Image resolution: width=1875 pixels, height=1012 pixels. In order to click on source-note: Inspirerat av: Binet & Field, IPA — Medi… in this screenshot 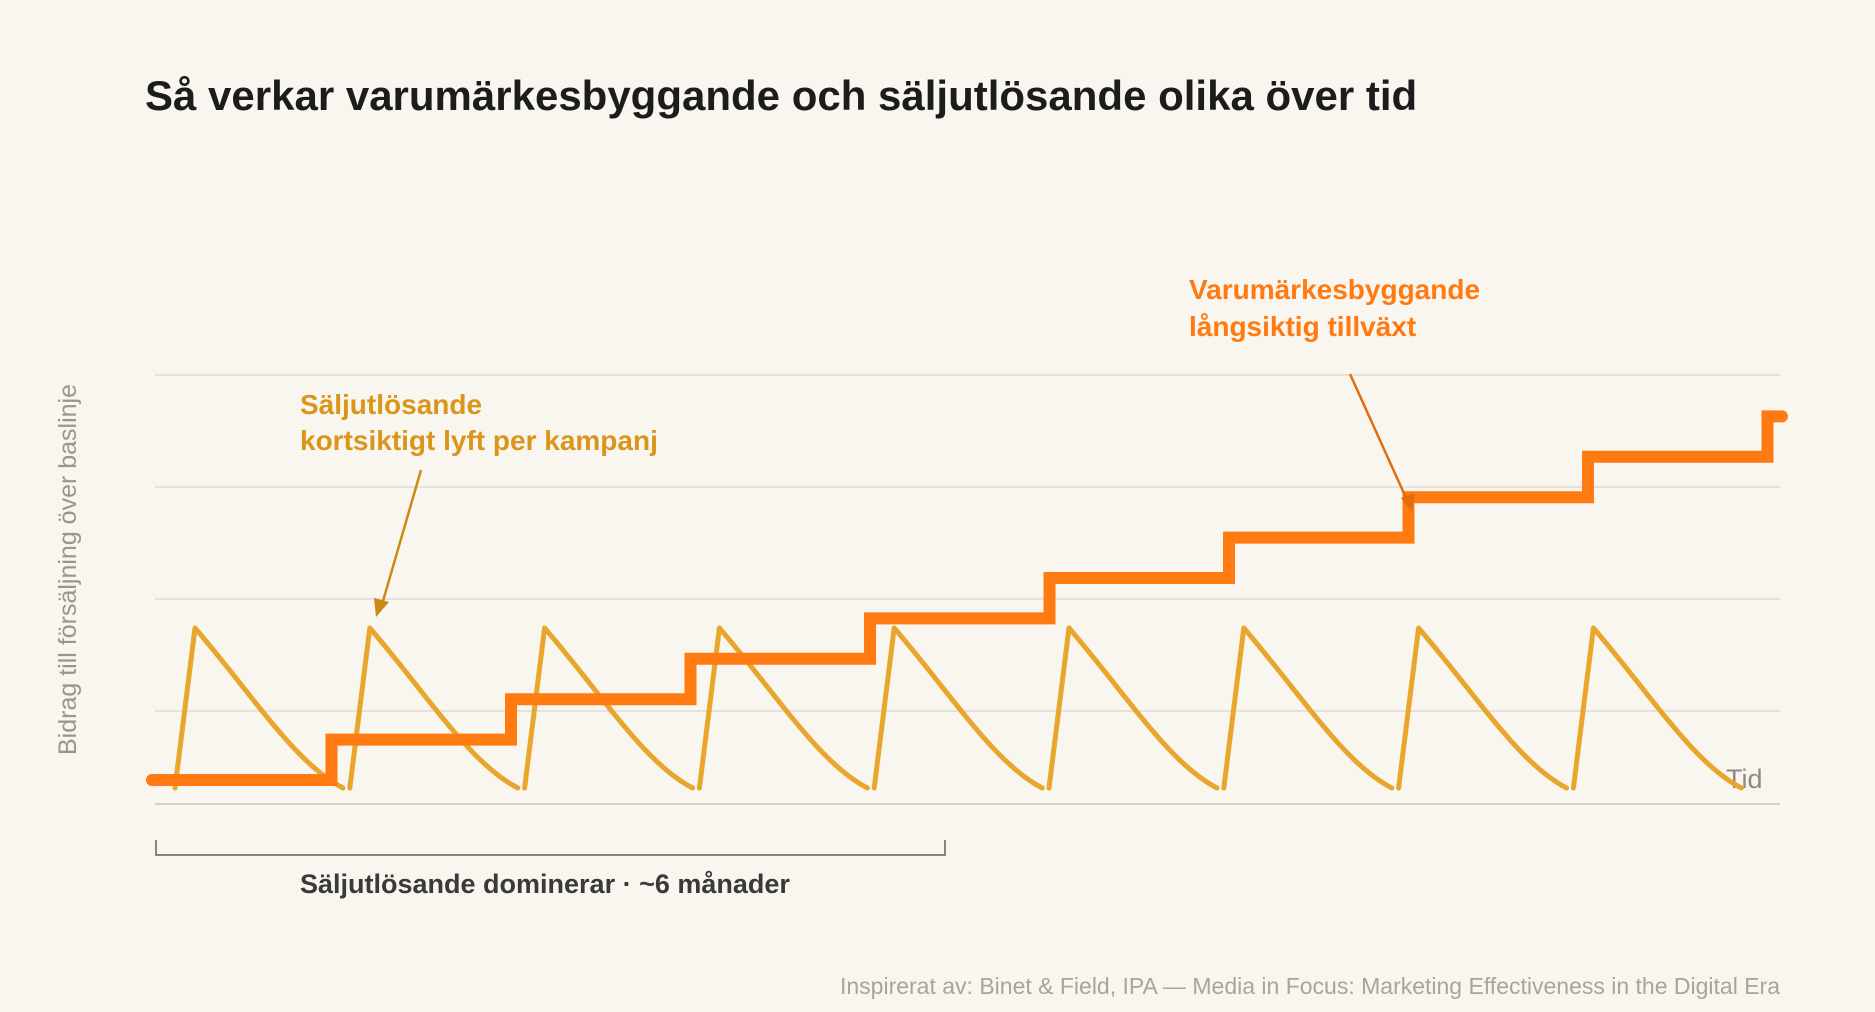, I will do `click(1310, 986)`.